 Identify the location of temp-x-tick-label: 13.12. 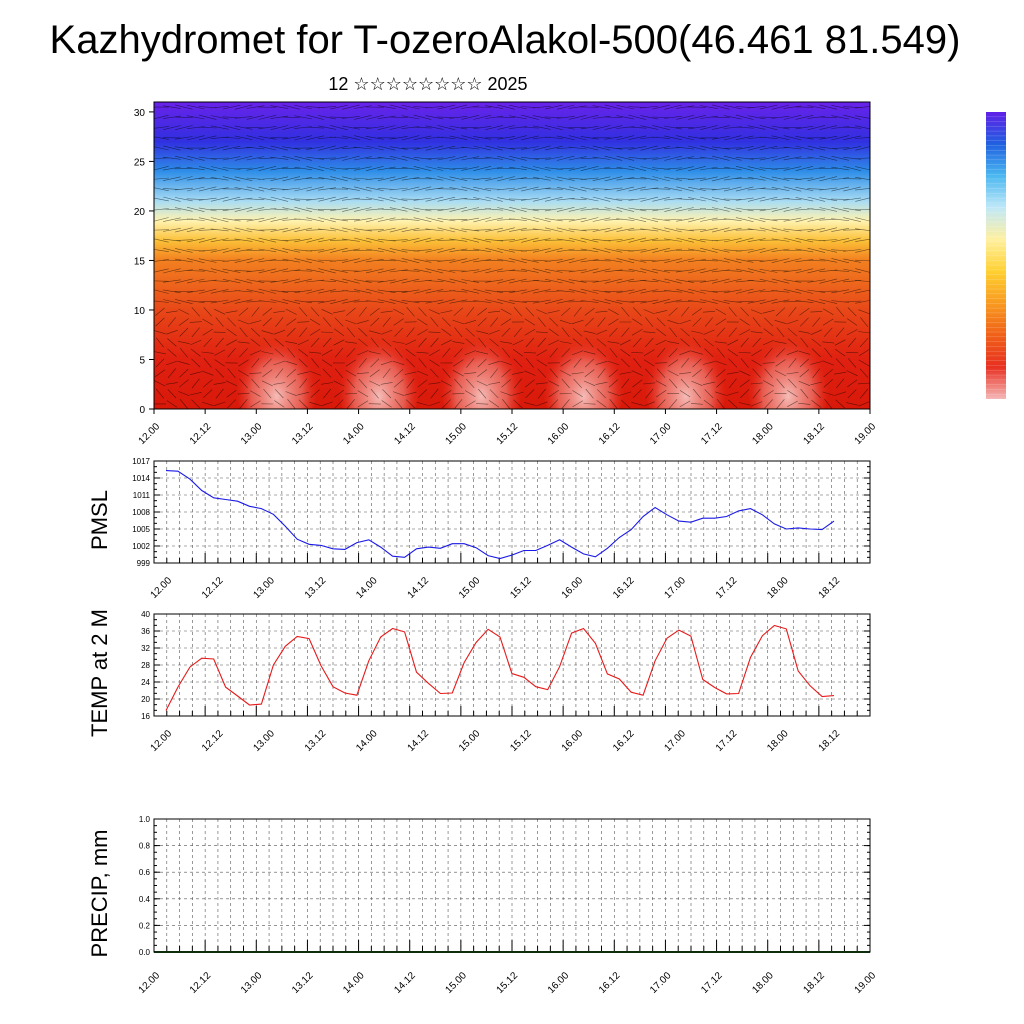
(316, 741).